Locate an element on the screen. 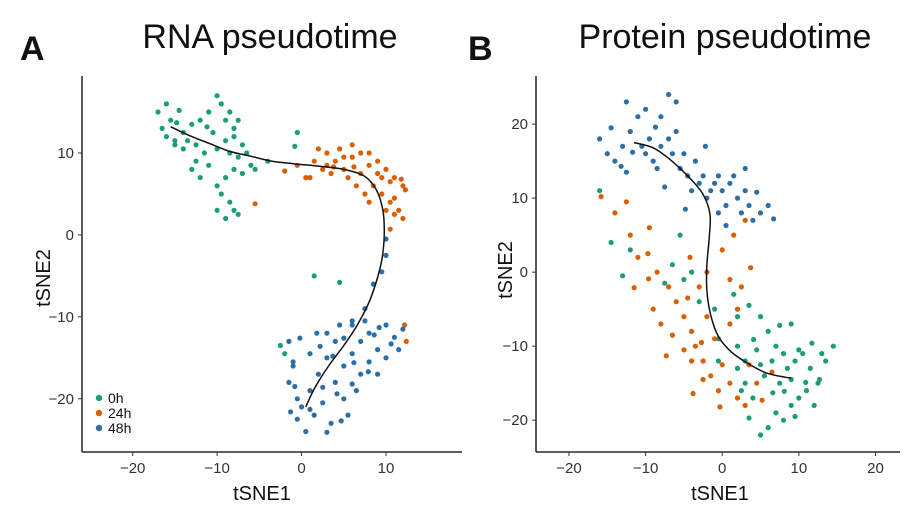 The width and height of the screenshot is (908, 522). xlabel-a: tSNE1 is located at coordinates (262, 494).